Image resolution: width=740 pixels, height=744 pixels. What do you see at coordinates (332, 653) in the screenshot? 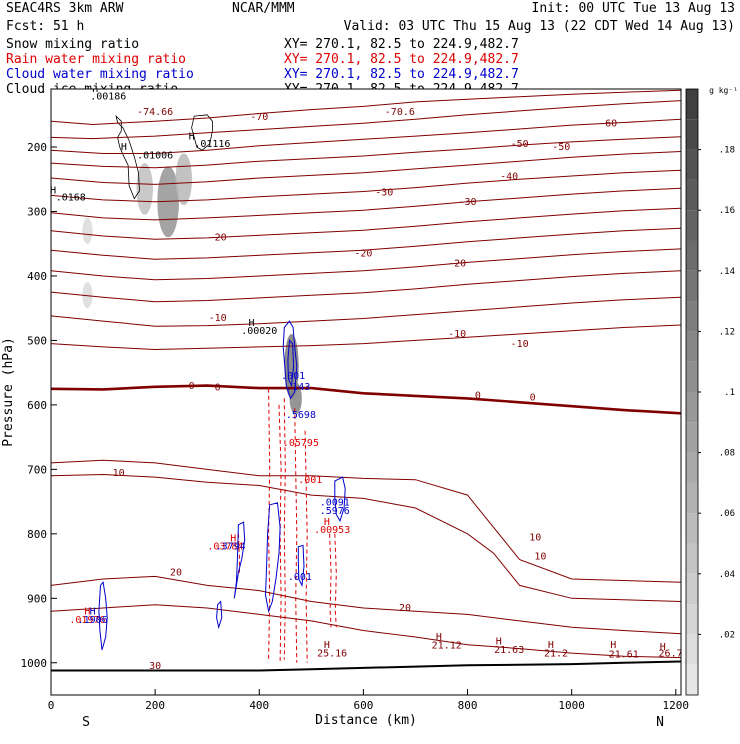
I see `contour-label: 25.16` at bounding box center [332, 653].